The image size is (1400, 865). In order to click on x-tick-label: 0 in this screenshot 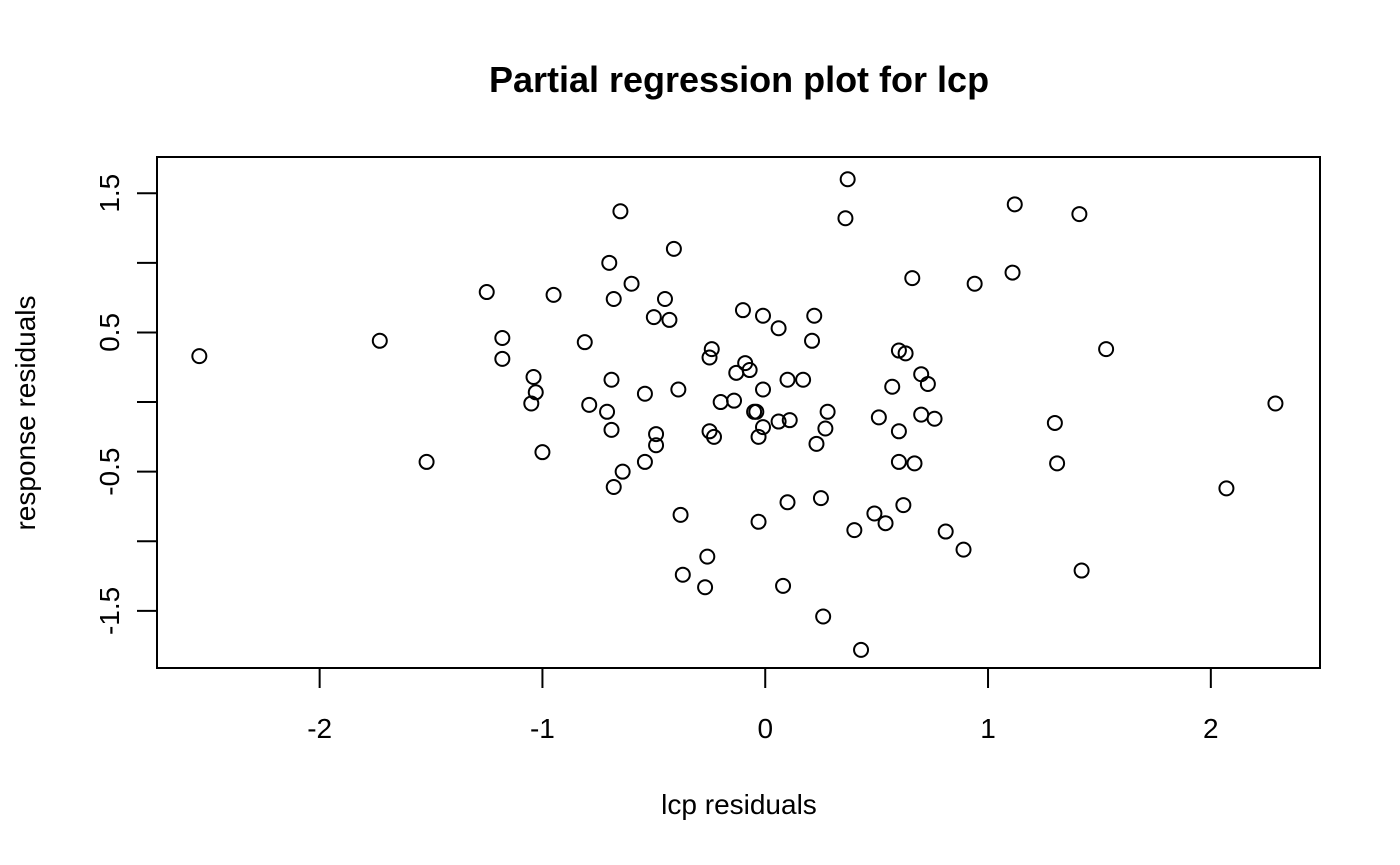, I will do `click(765, 728)`.